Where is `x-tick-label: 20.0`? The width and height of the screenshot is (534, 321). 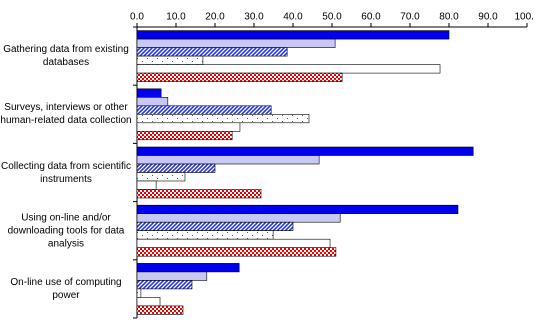
x-tick-label: 20.0 is located at coordinates (215, 17).